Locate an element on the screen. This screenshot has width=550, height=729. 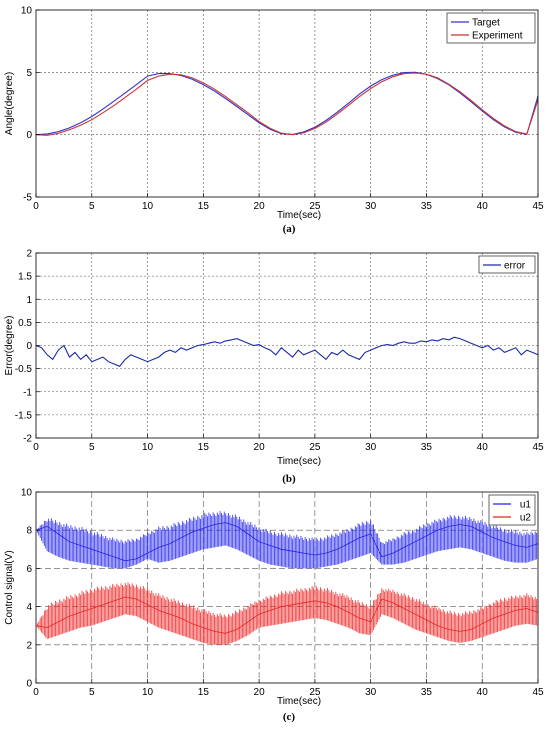
legend: error is located at coordinates (507, 264).